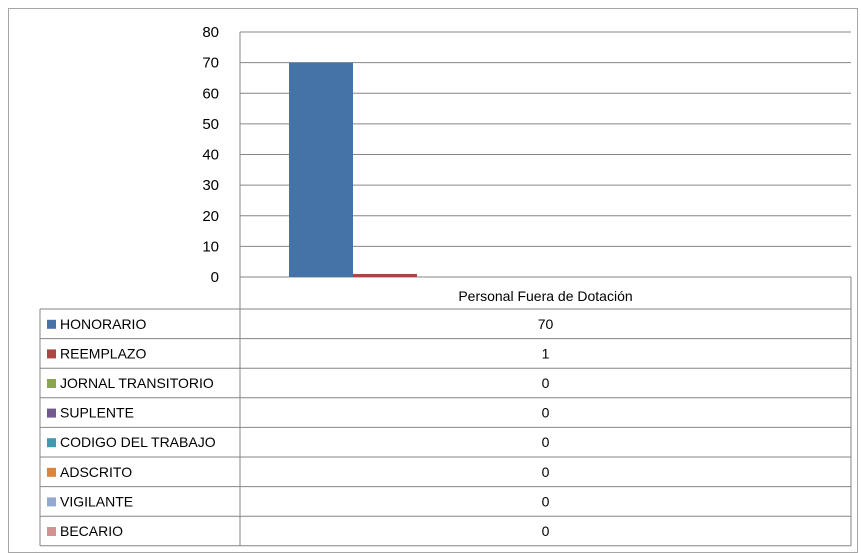  I want to click on category-label: Personal Fuera de Dotación, so click(545, 296).